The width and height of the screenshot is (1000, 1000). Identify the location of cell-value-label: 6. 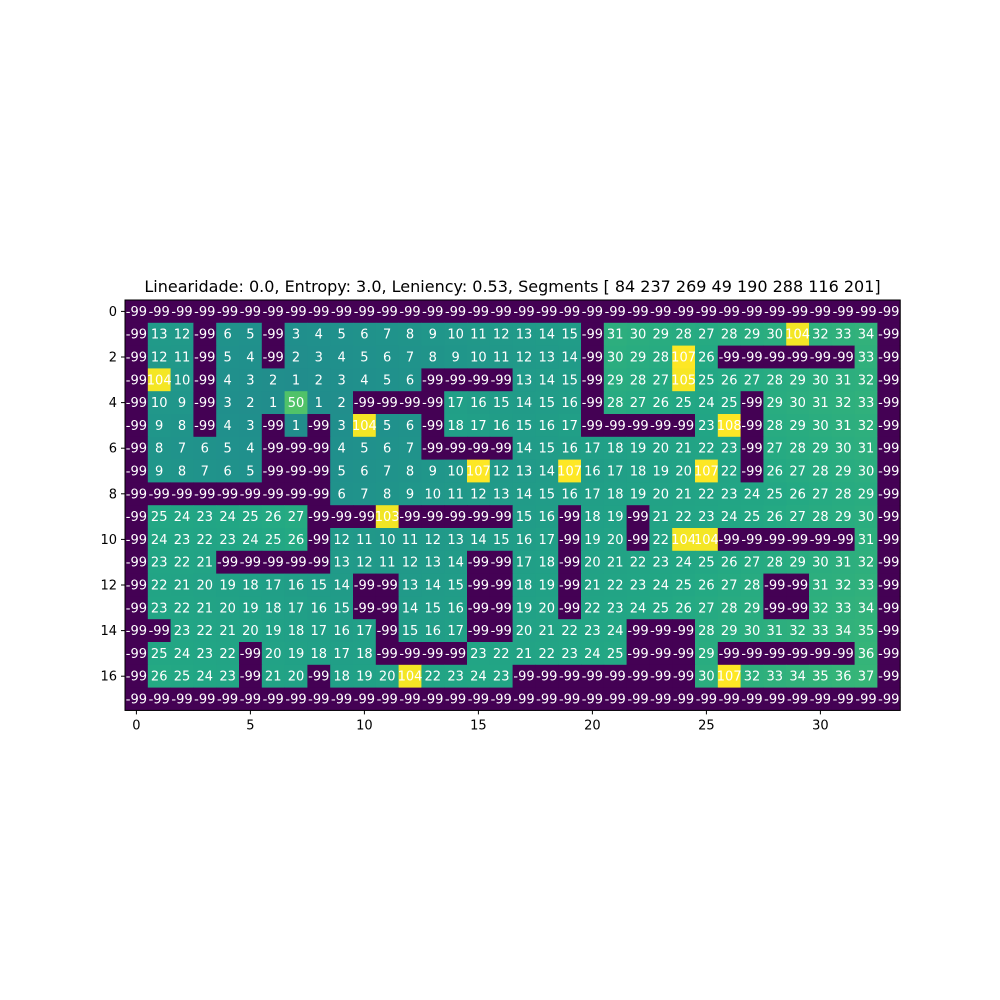
(227, 472).